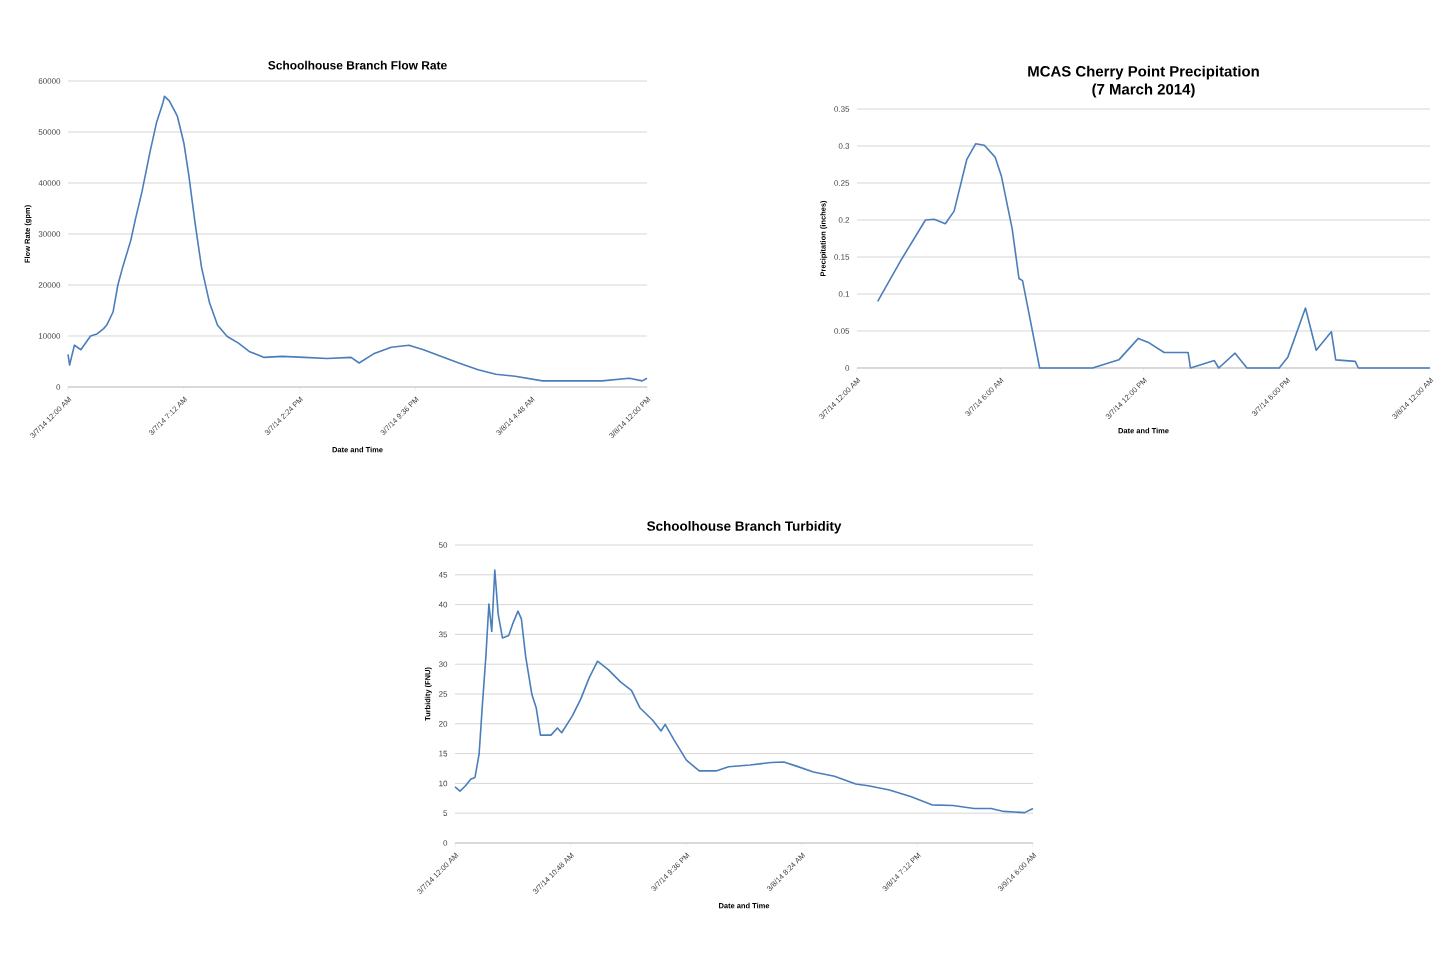  What do you see at coordinates (1143, 90) in the screenshot?
I see `chart-subtitle: (7 March 2014)` at bounding box center [1143, 90].